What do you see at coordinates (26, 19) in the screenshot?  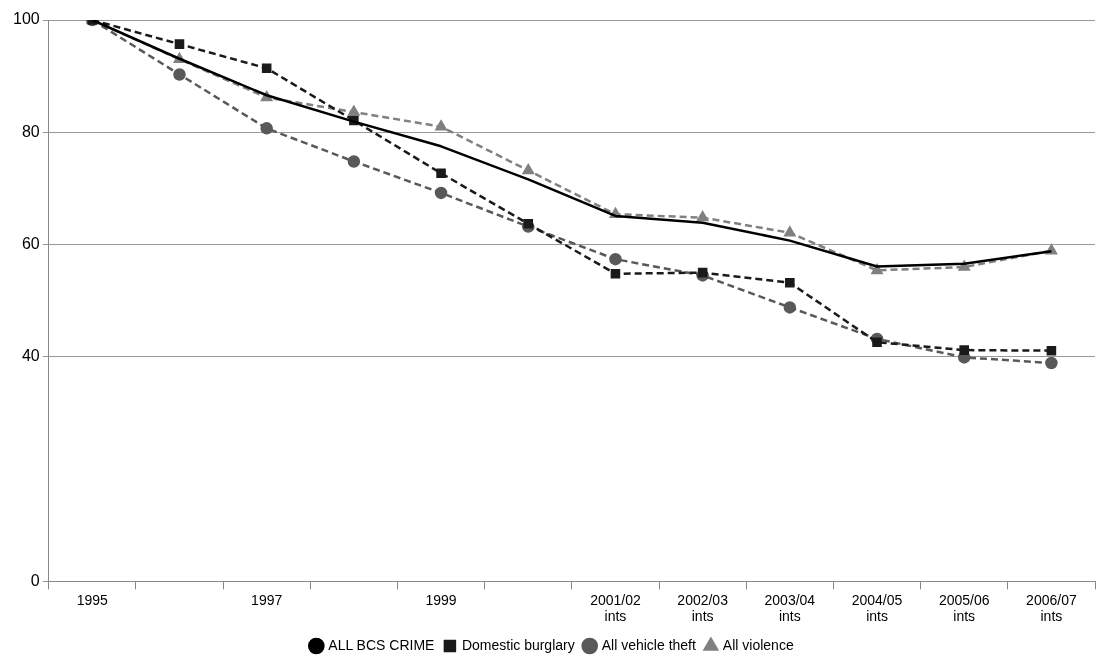 I see `y-tick-label: 100` at bounding box center [26, 19].